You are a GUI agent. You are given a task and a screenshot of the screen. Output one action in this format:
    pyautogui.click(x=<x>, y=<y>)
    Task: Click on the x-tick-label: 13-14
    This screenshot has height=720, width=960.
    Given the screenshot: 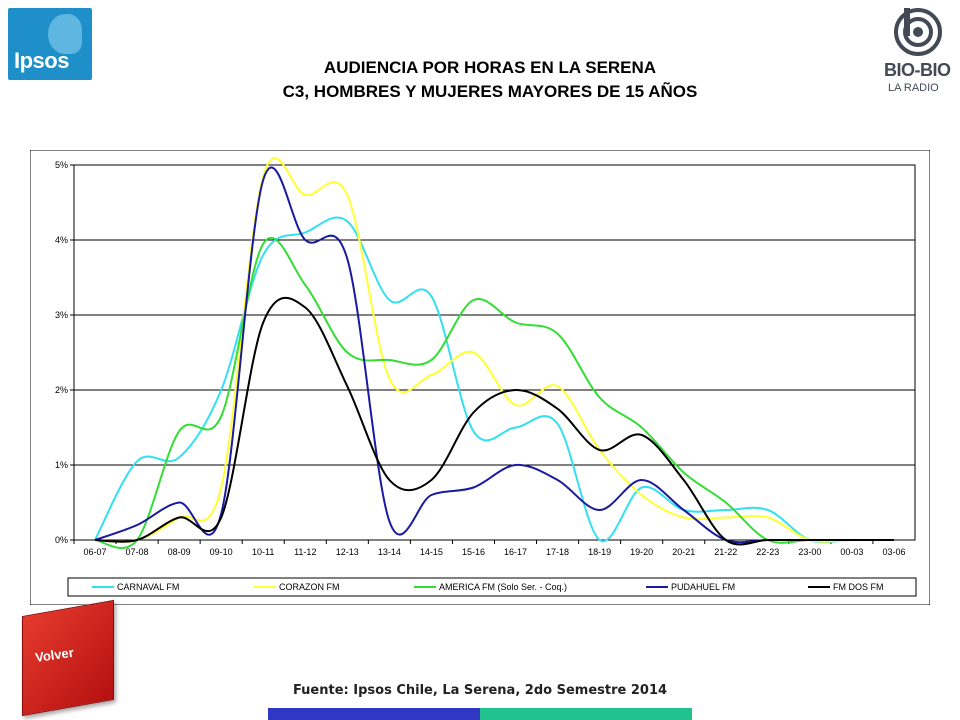 What is the action you would take?
    pyautogui.click(x=389, y=552)
    